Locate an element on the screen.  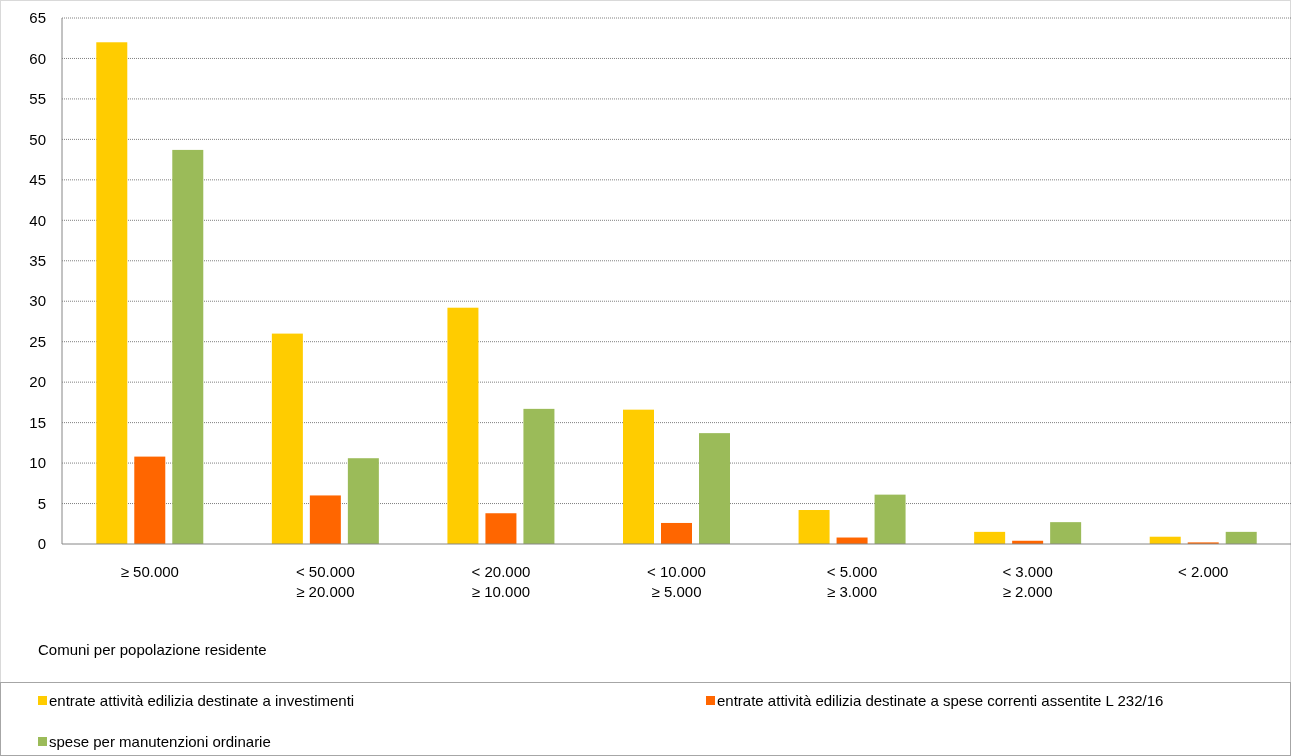
x-tick-label: < 5.000 ≥ 3.000 is located at coordinates (852, 581).